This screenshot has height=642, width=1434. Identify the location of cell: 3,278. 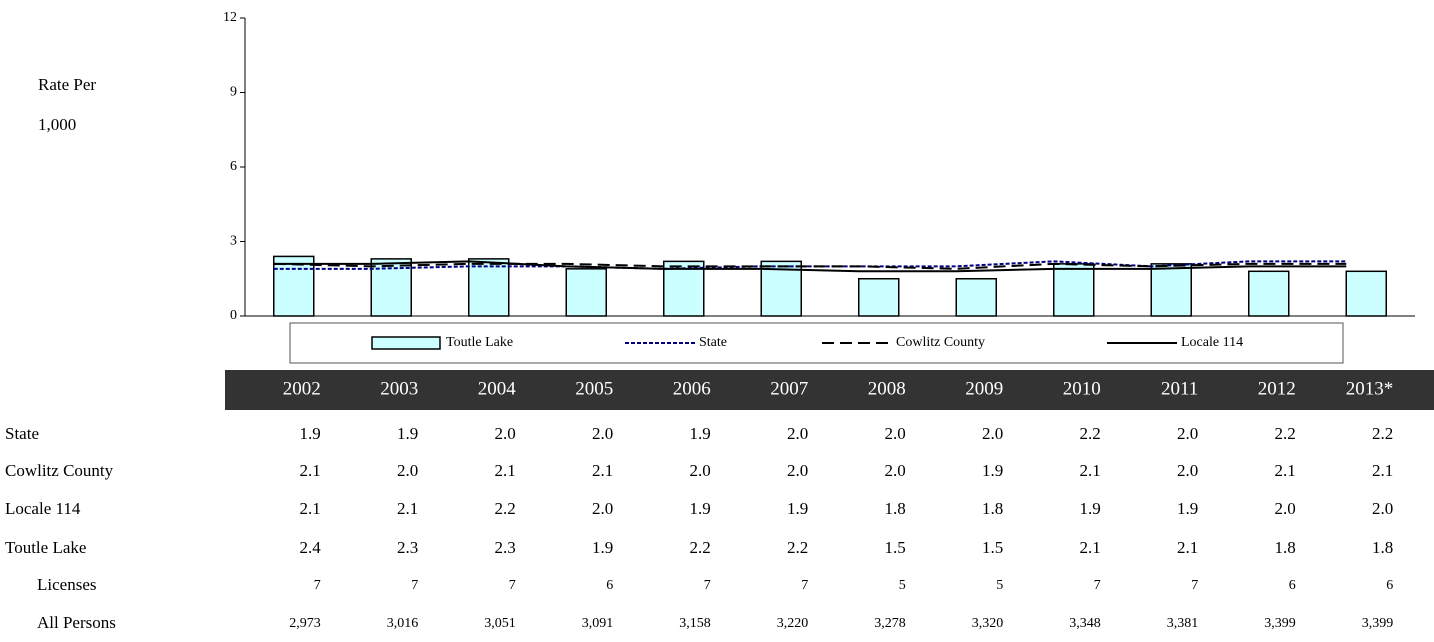
(890, 623).